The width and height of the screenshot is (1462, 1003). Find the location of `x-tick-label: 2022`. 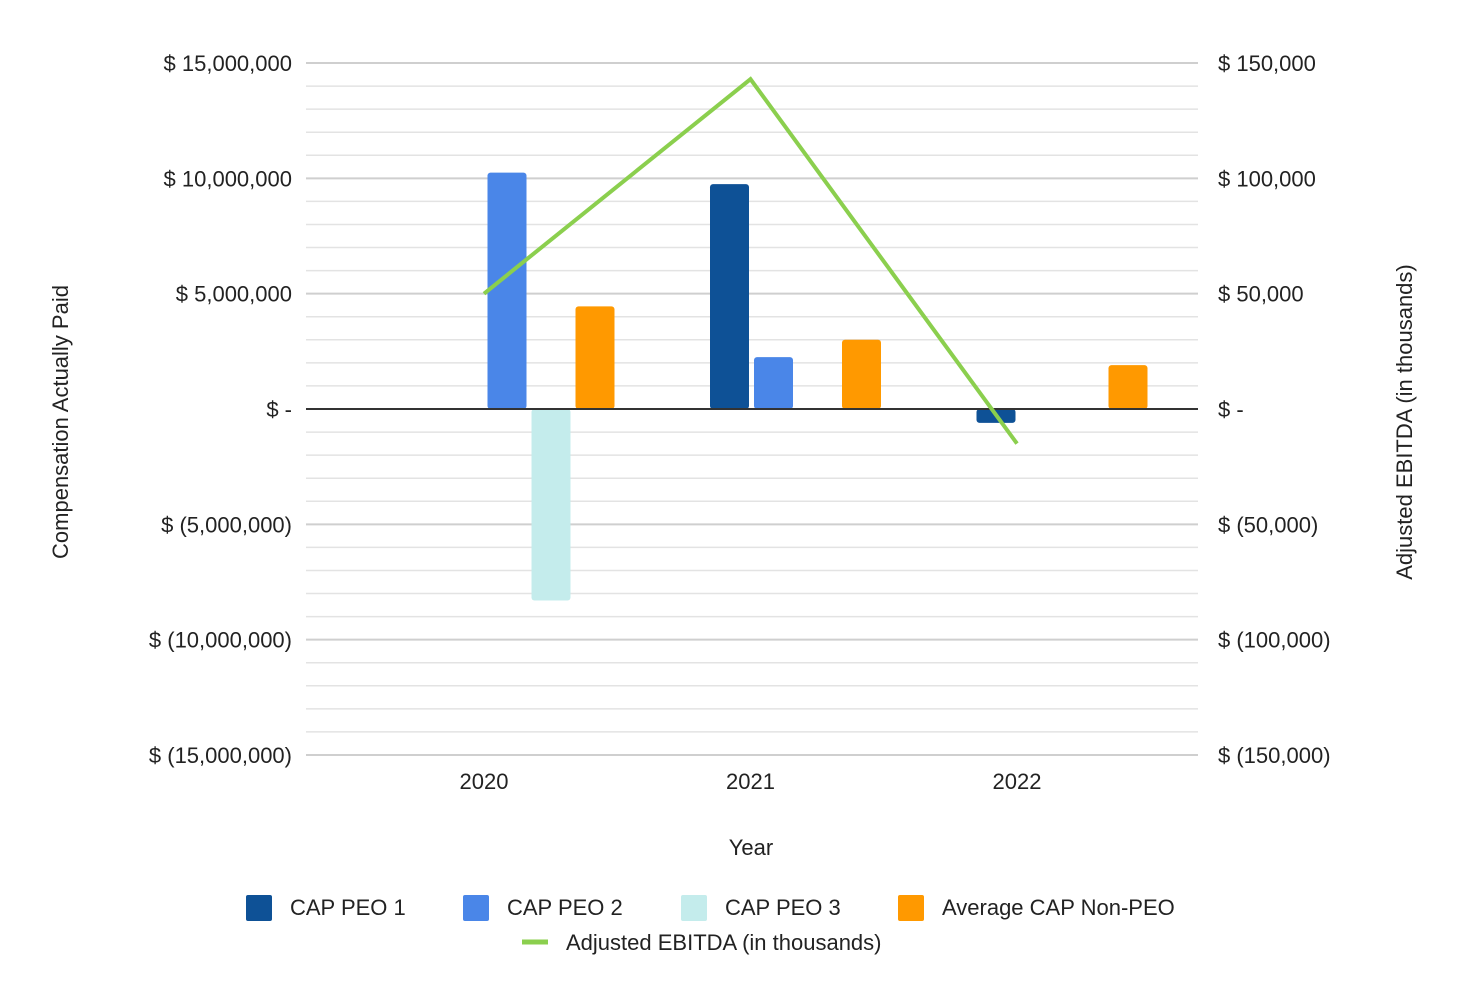

x-tick-label: 2022 is located at coordinates (1017, 781).